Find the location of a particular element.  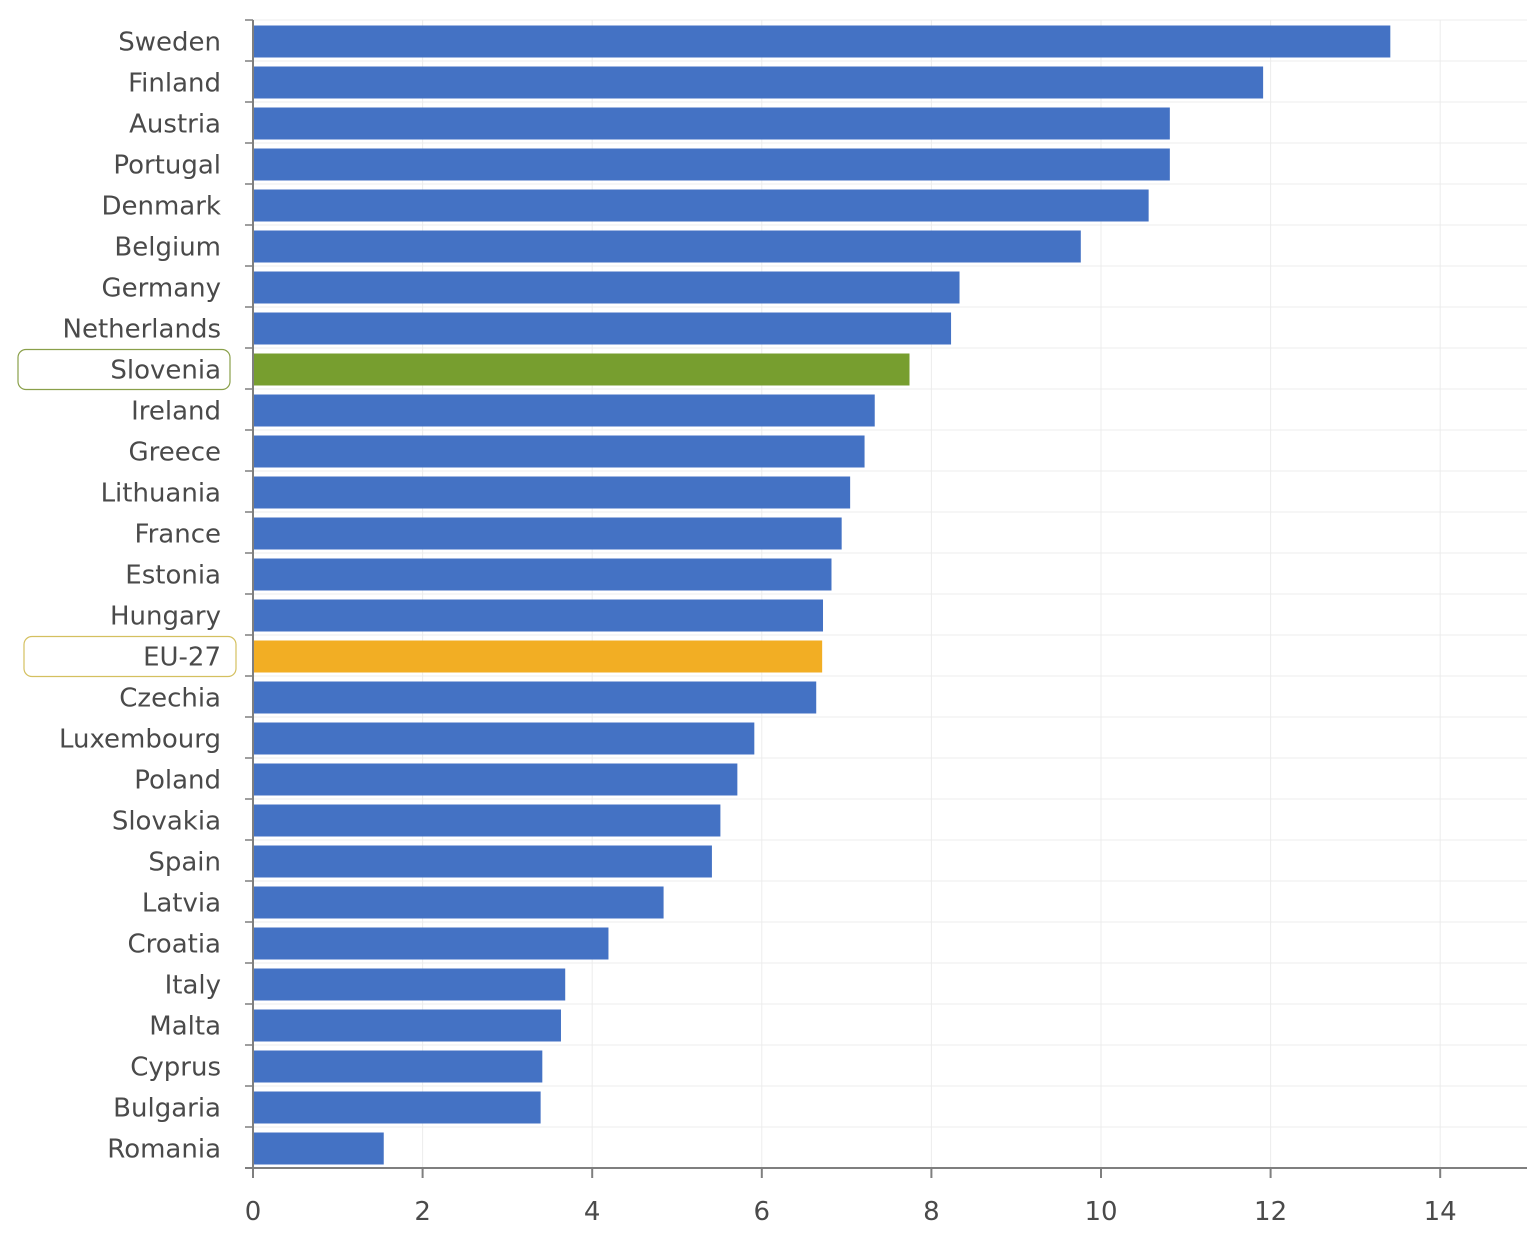

bar-luxembourg is located at coordinates (504, 738).